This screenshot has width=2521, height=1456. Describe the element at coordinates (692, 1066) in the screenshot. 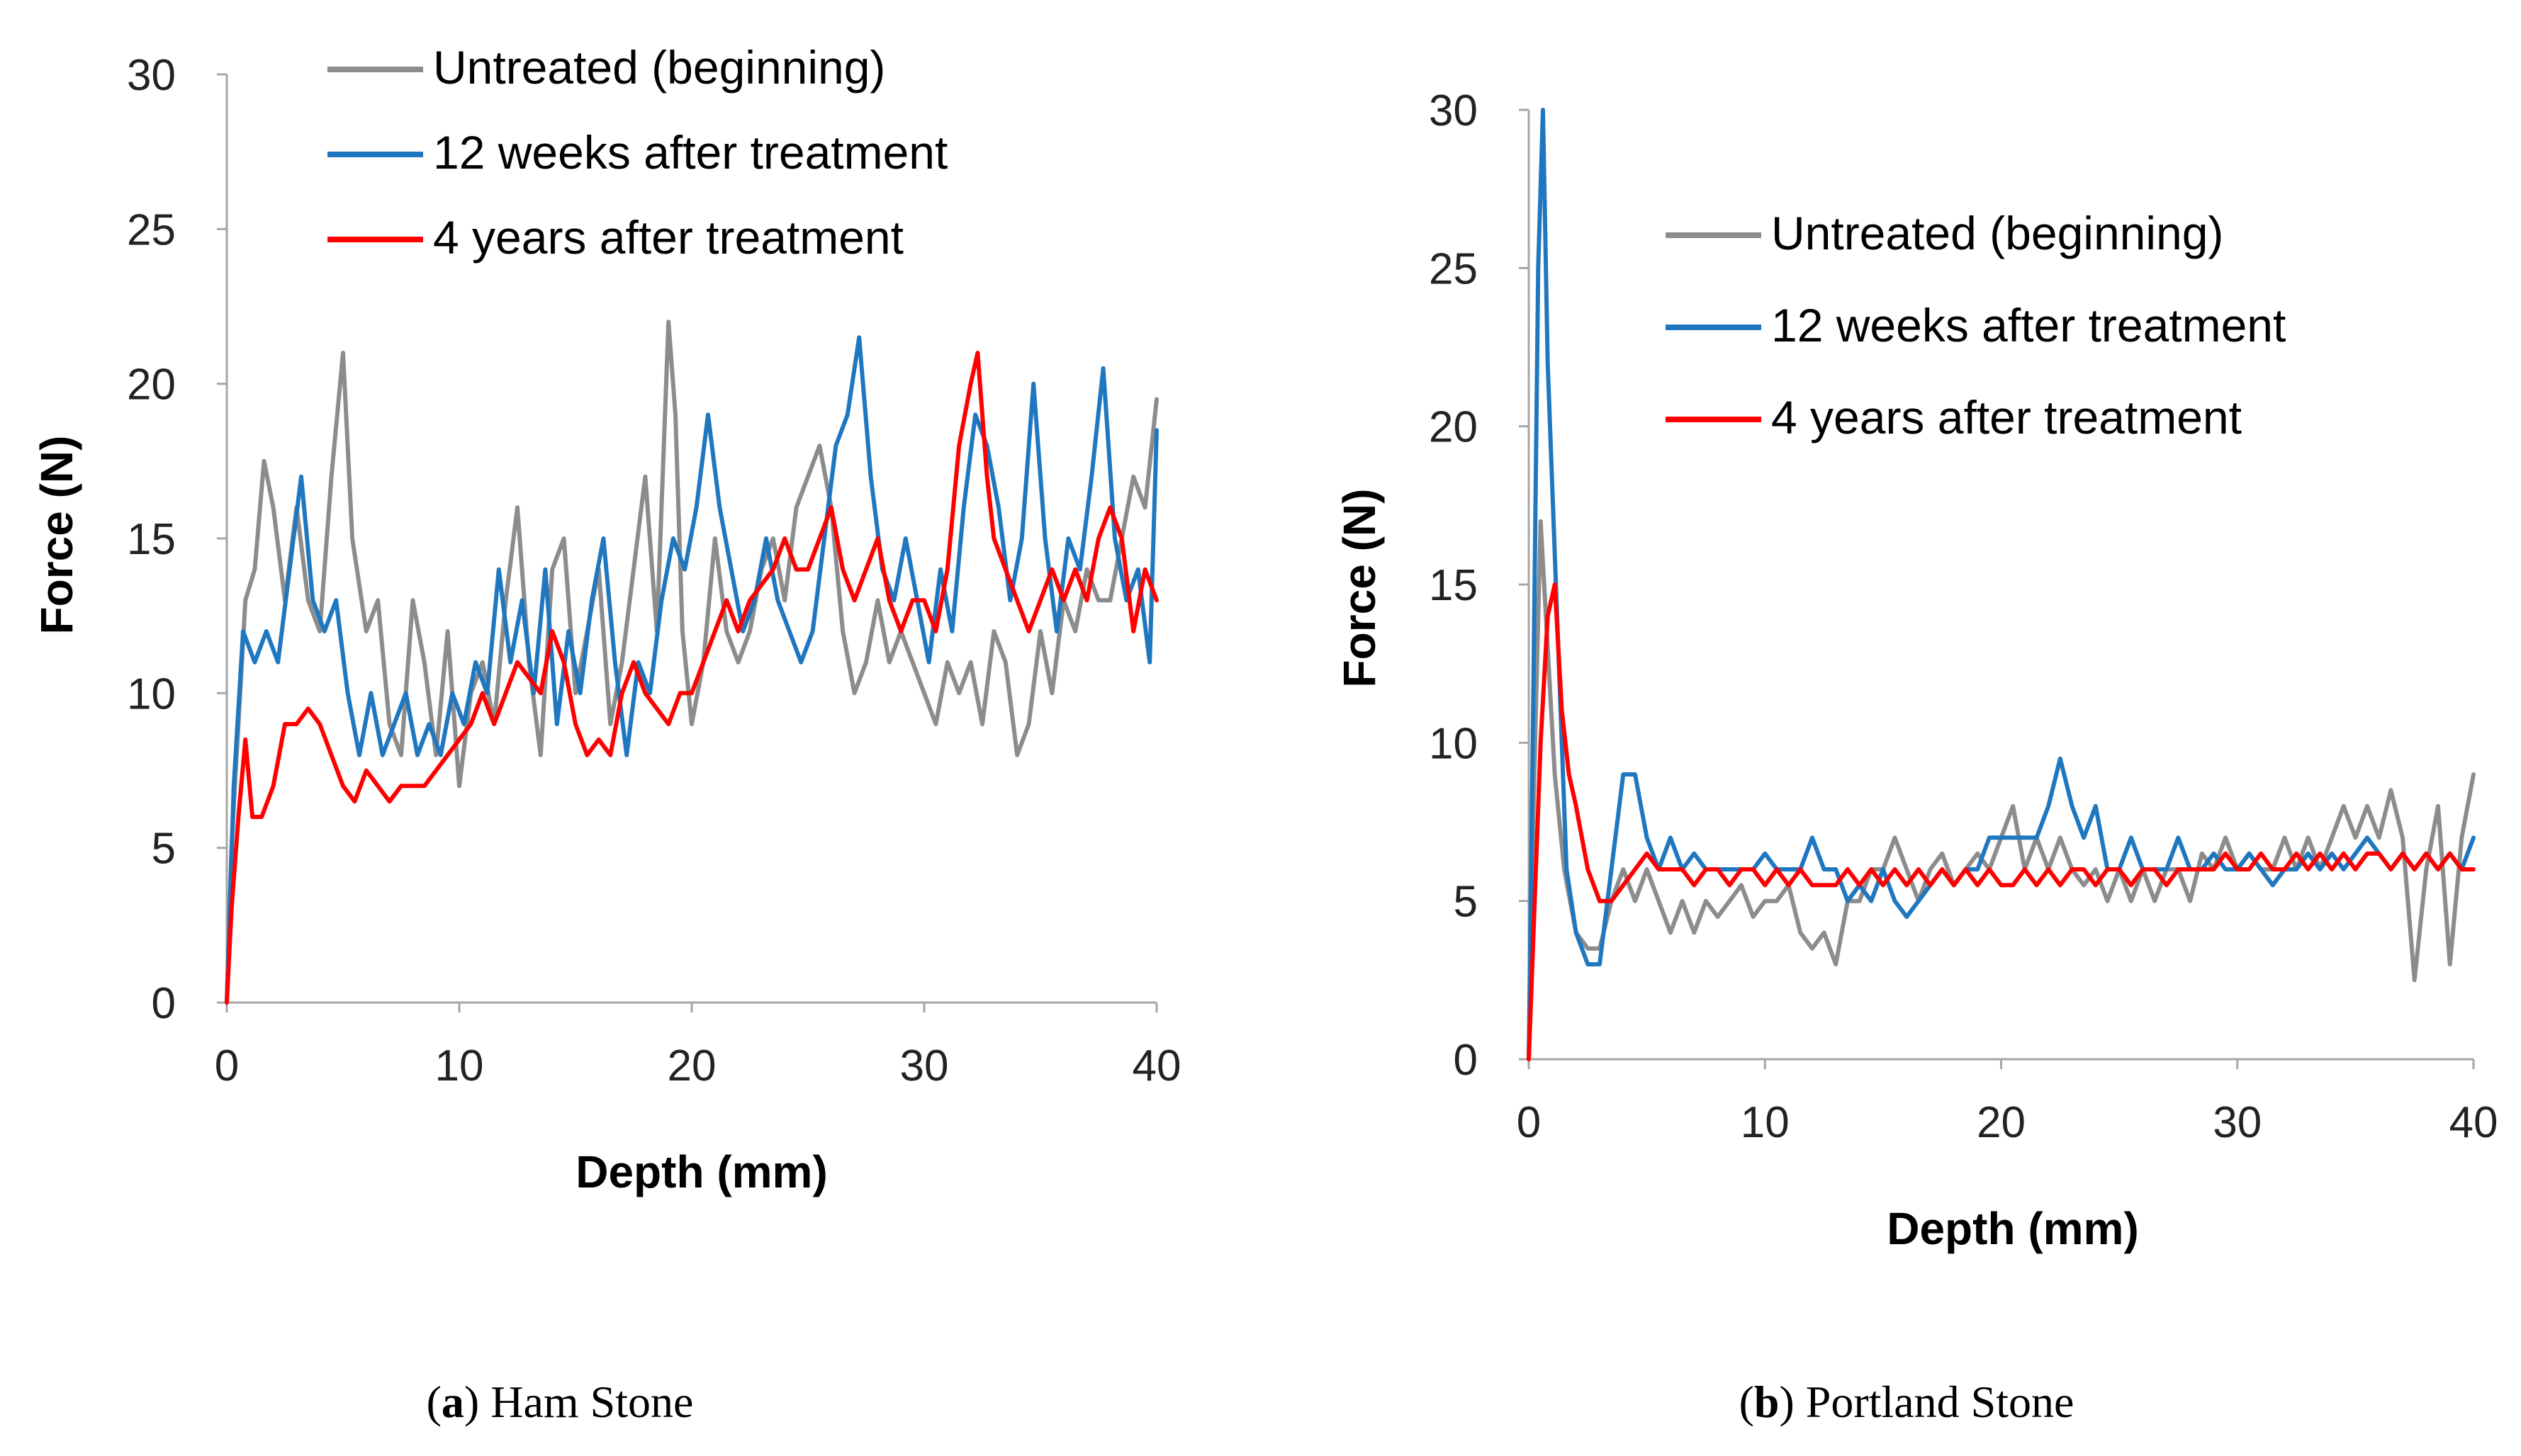

I see `x-tick-label-a: 20` at that location.